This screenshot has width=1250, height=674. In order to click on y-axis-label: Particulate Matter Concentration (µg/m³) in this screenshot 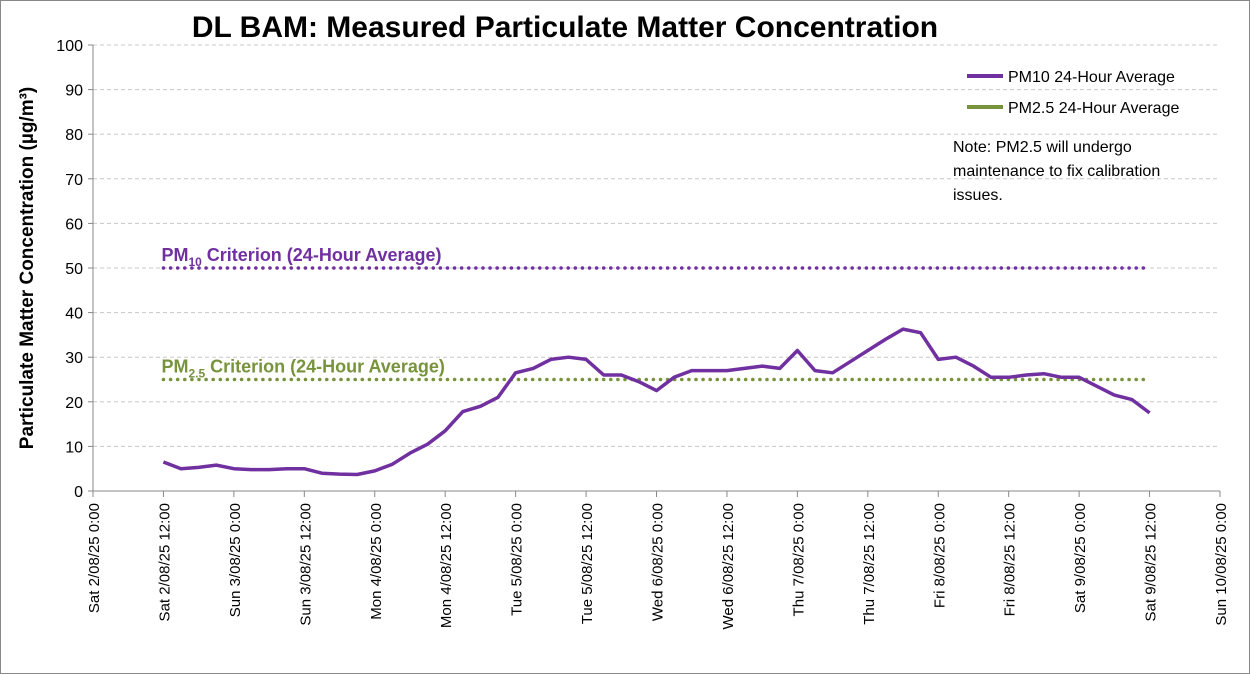, I will do `click(27, 268)`.